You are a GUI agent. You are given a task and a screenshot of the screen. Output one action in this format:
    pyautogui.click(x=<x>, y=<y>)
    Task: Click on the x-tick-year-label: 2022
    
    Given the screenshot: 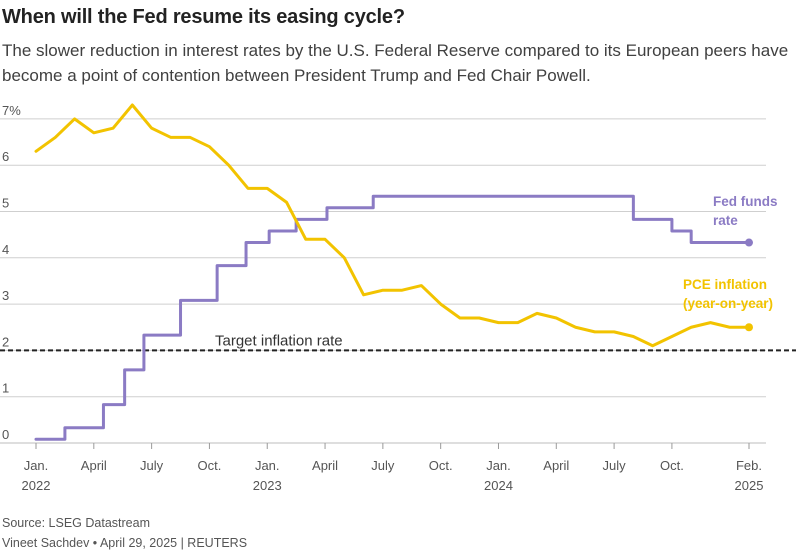 What is the action you would take?
    pyautogui.click(x=36, y=485)
    